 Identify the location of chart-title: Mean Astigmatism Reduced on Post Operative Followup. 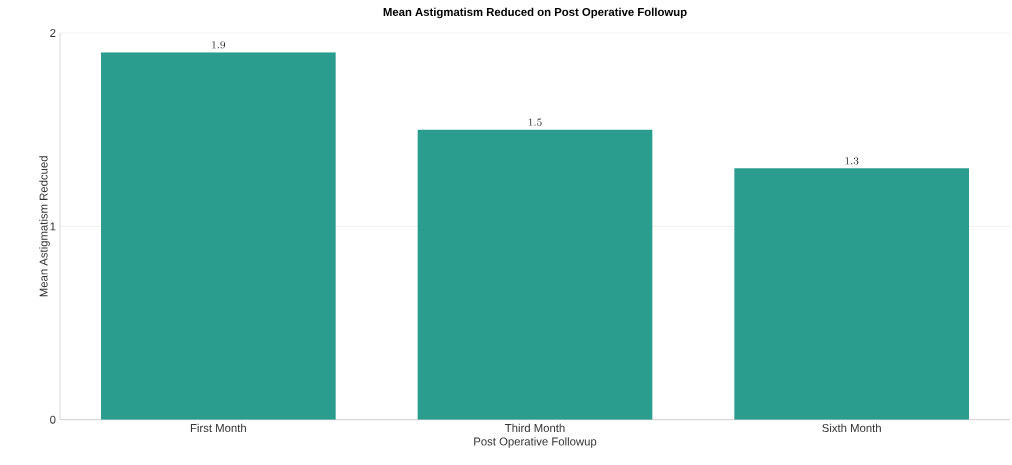
(535, 13).